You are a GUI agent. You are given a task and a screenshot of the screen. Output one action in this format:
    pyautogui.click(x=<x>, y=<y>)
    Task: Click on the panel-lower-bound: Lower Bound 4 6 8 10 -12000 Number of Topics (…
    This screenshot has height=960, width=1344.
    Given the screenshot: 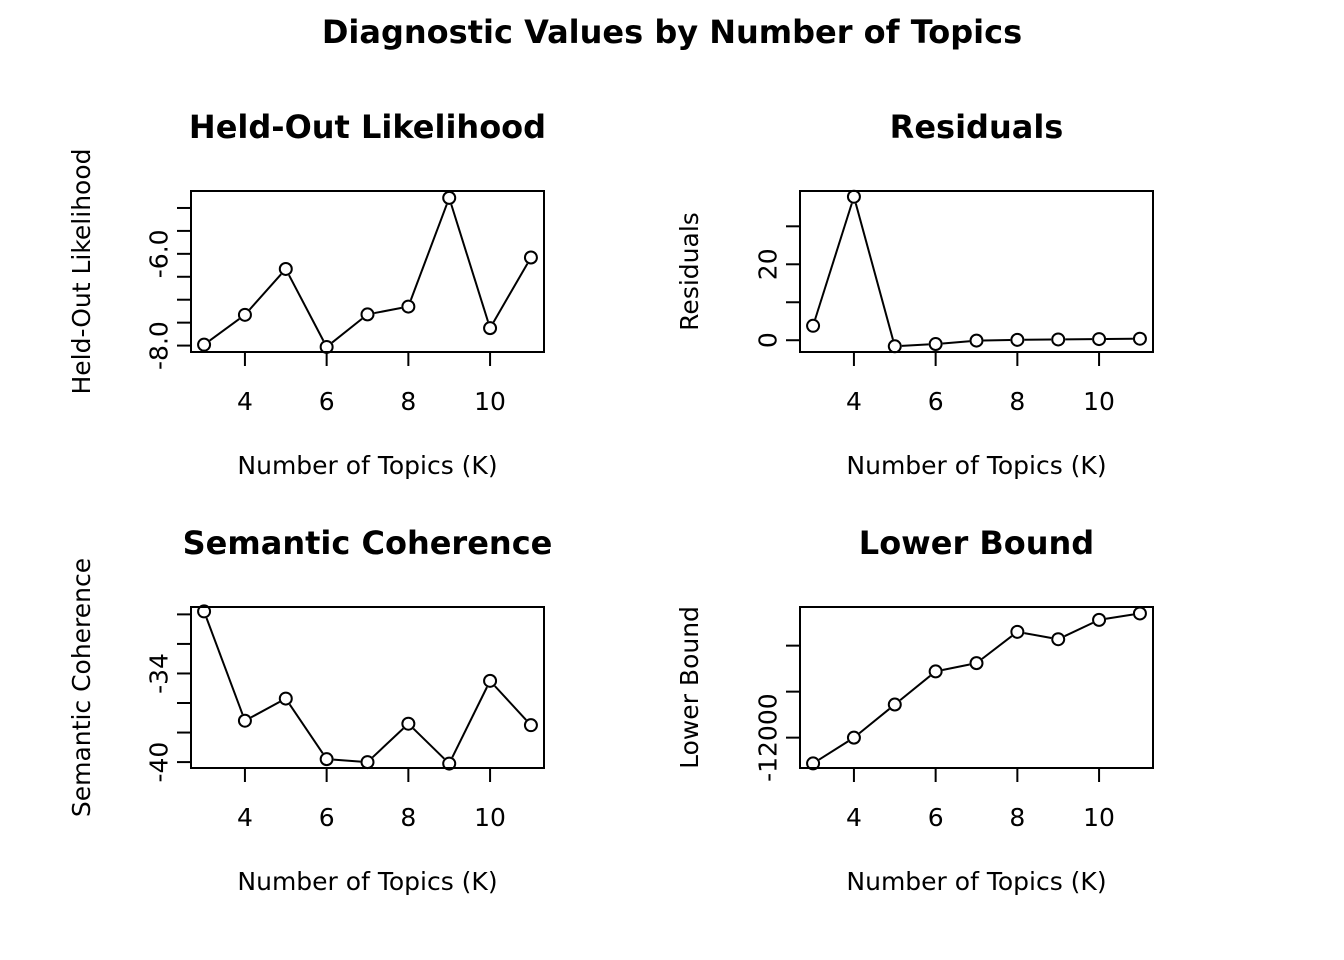 What is the action you would take?
    pyautogui.click(x=914, y=710)
    